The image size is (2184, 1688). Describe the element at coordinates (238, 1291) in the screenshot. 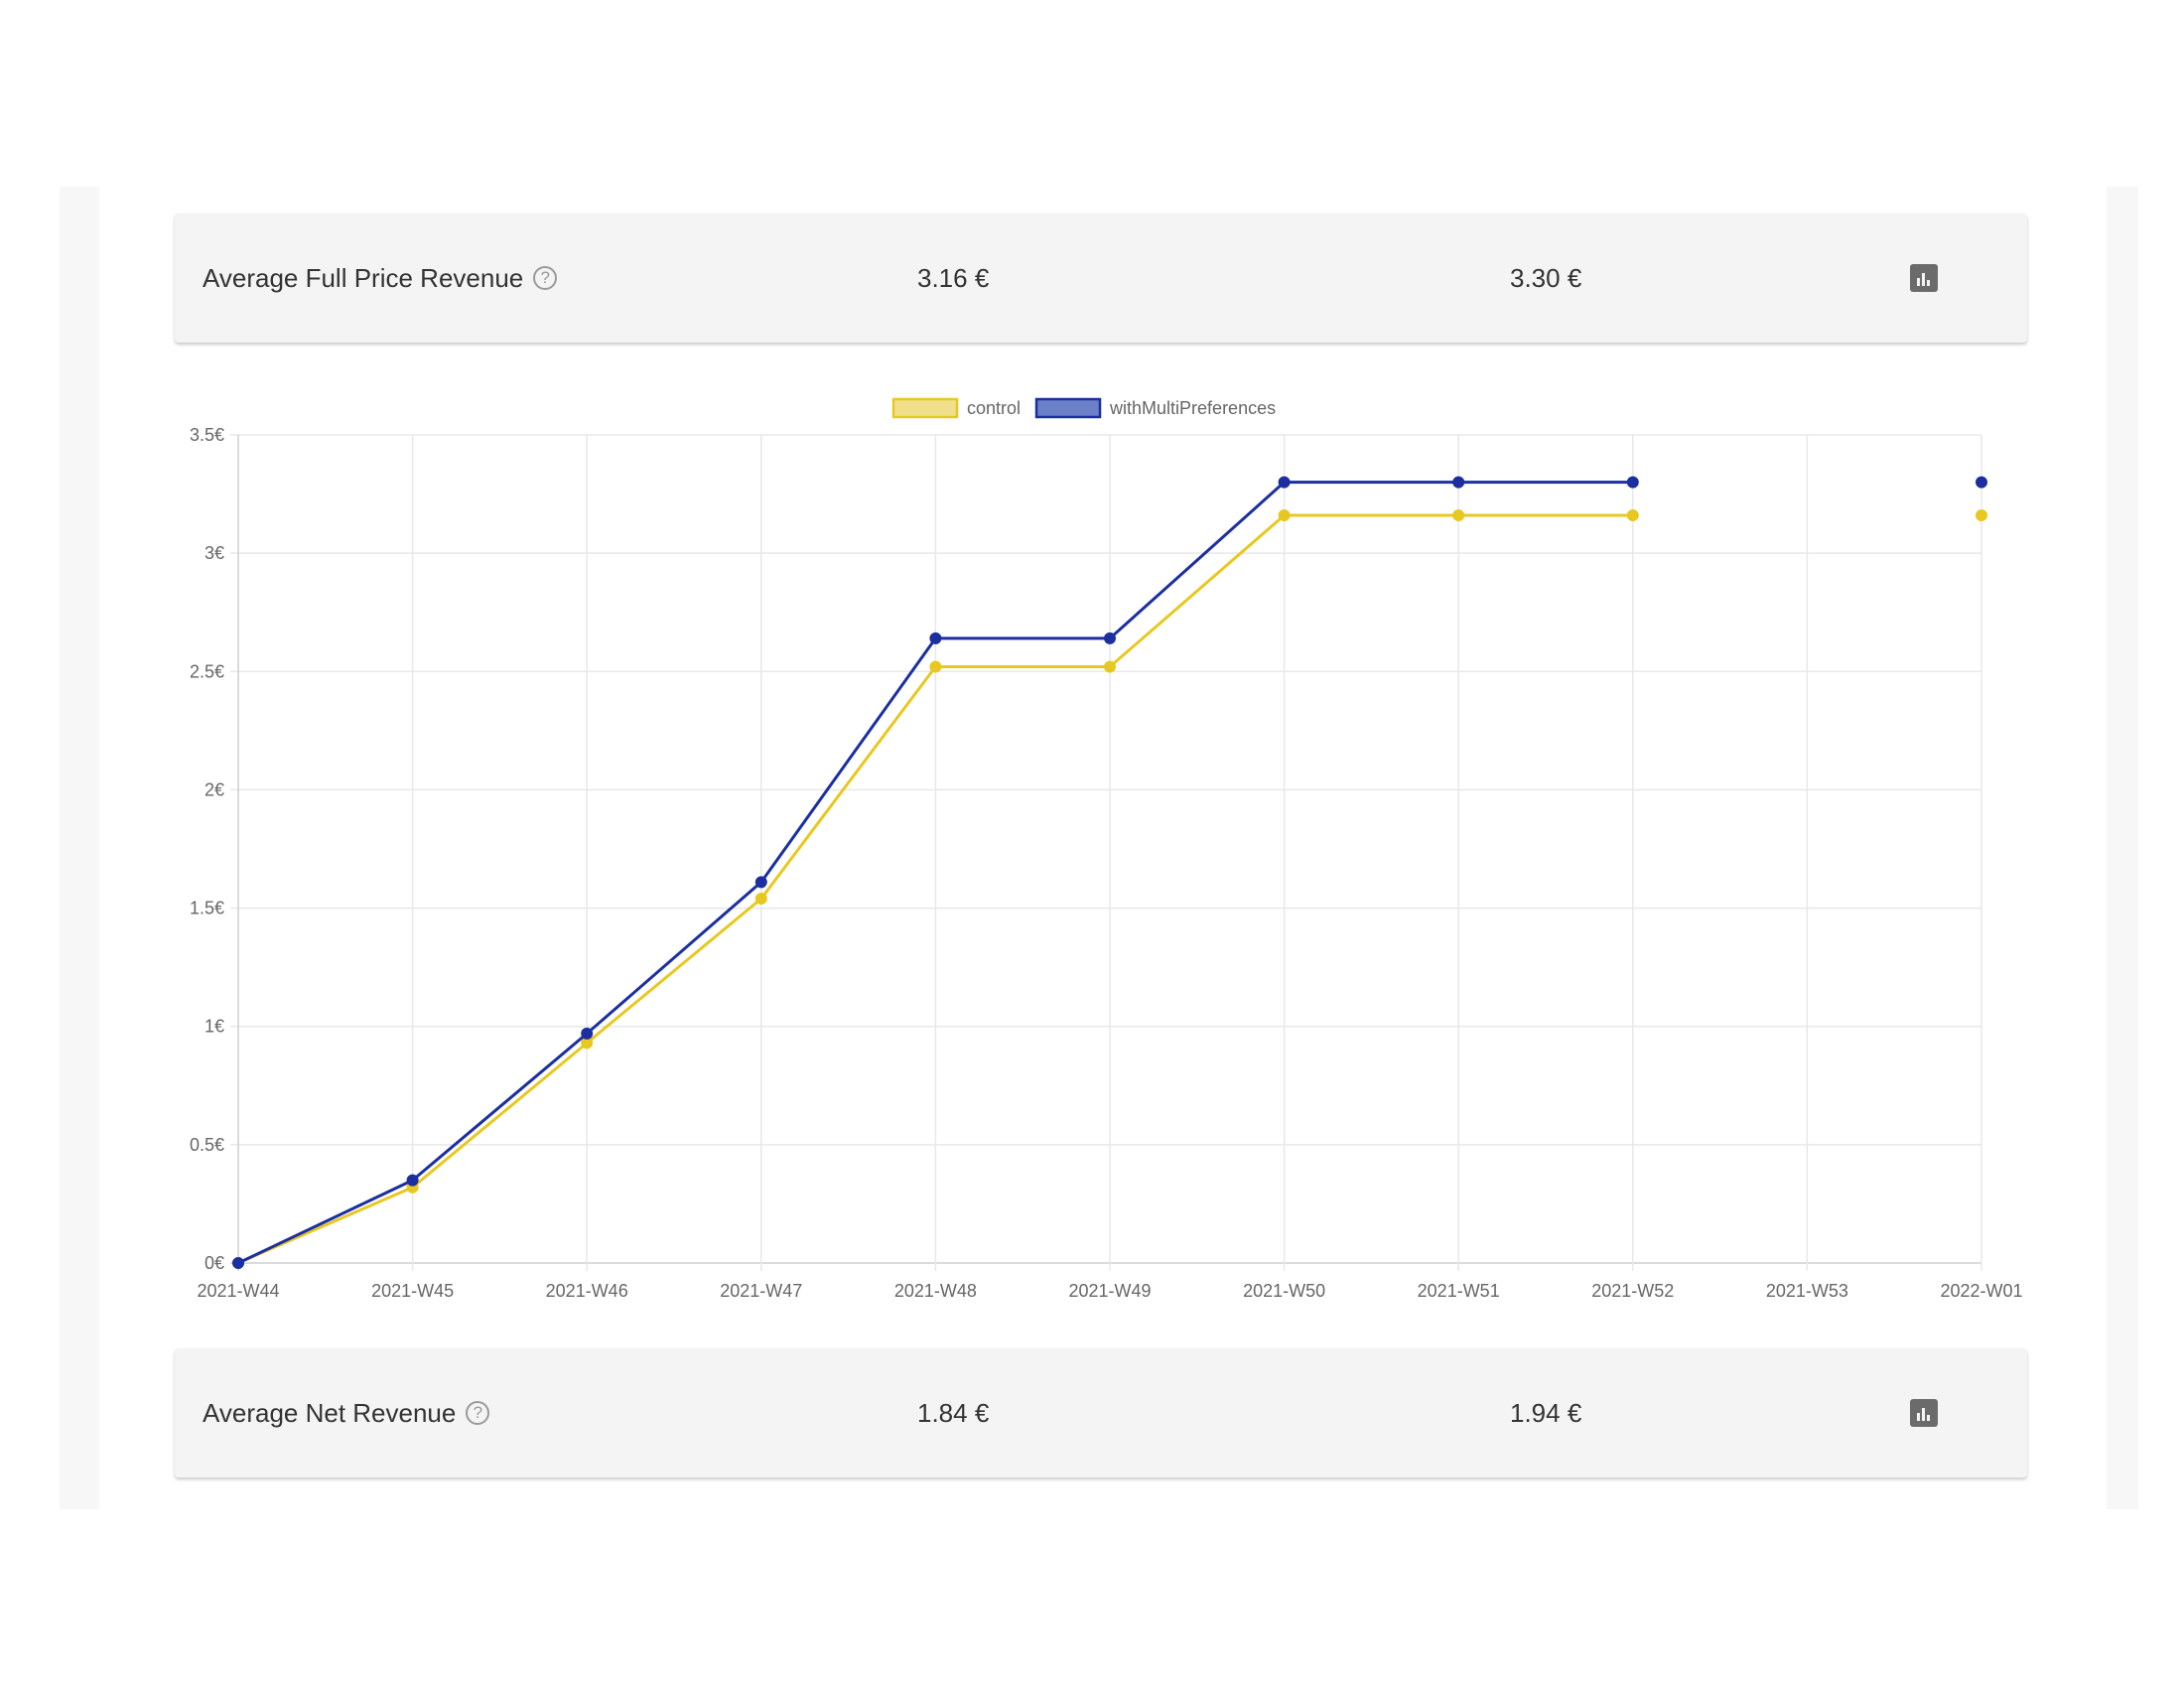

I see `x-tick-label: 2021-W44` at that location.